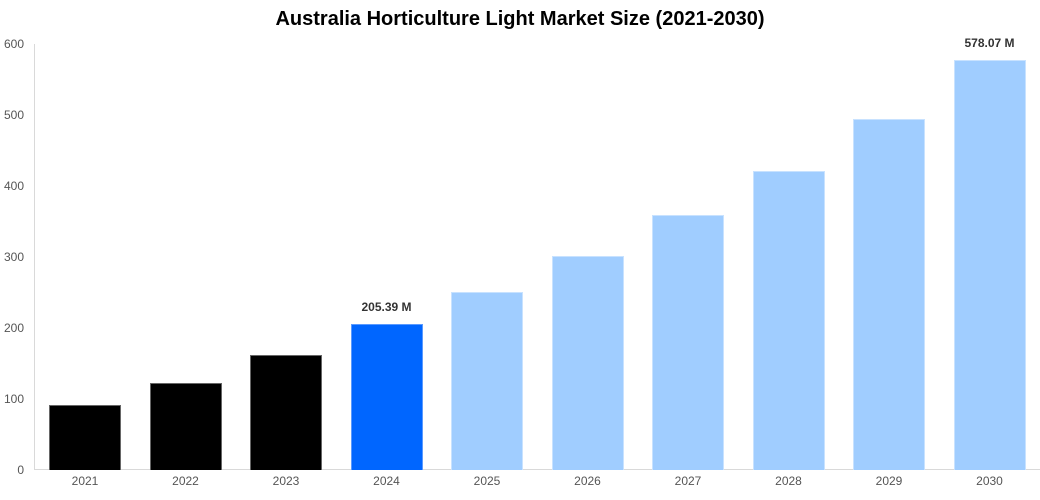 The width and height of the screenshot is (1040, 500). Describe the element at coordinates (989, 264) in the screenshot. I see `bar-2030` at that location.